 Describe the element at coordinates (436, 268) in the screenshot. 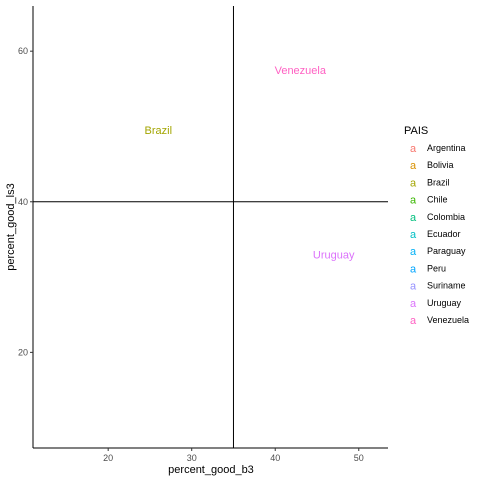

I see `legend-entry-label: Peru` at that location.